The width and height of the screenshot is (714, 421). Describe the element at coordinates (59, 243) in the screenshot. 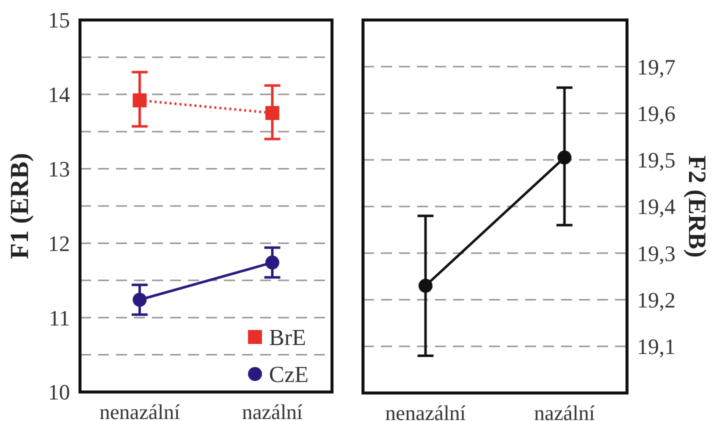

I see `y-tick-label: 12` at that location.